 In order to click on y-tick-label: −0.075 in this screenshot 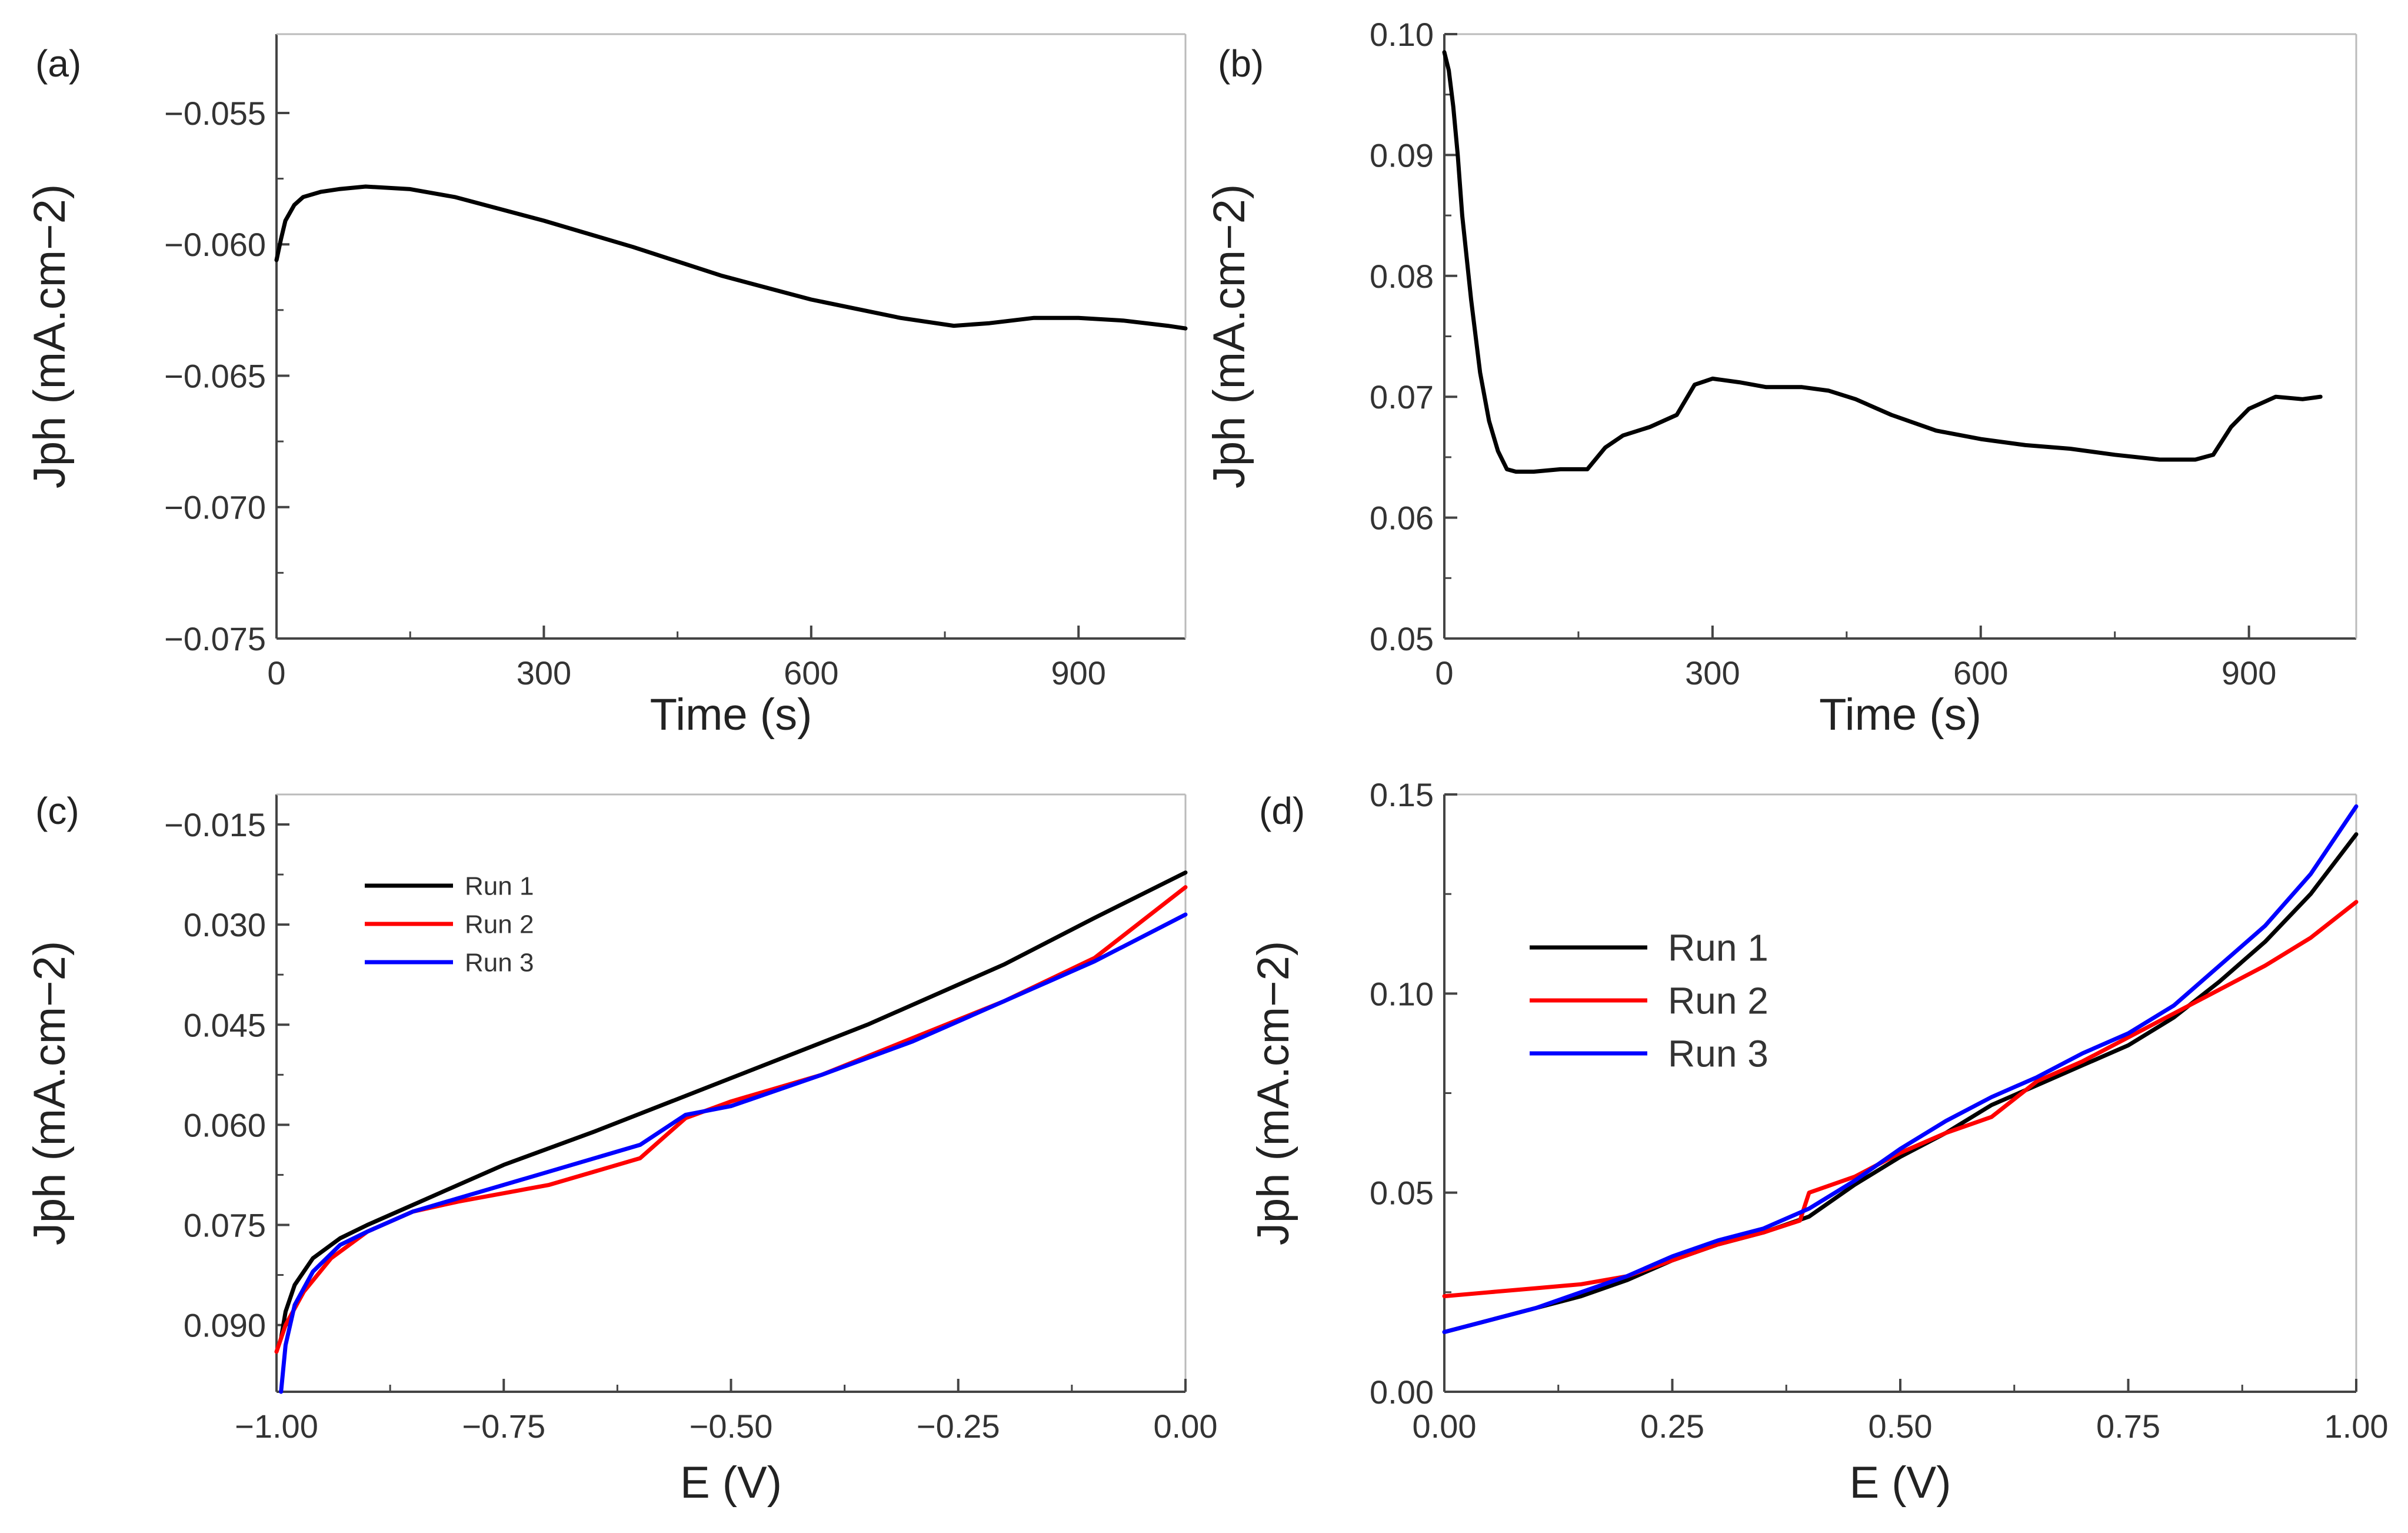, I will do `click(215, 638)`.